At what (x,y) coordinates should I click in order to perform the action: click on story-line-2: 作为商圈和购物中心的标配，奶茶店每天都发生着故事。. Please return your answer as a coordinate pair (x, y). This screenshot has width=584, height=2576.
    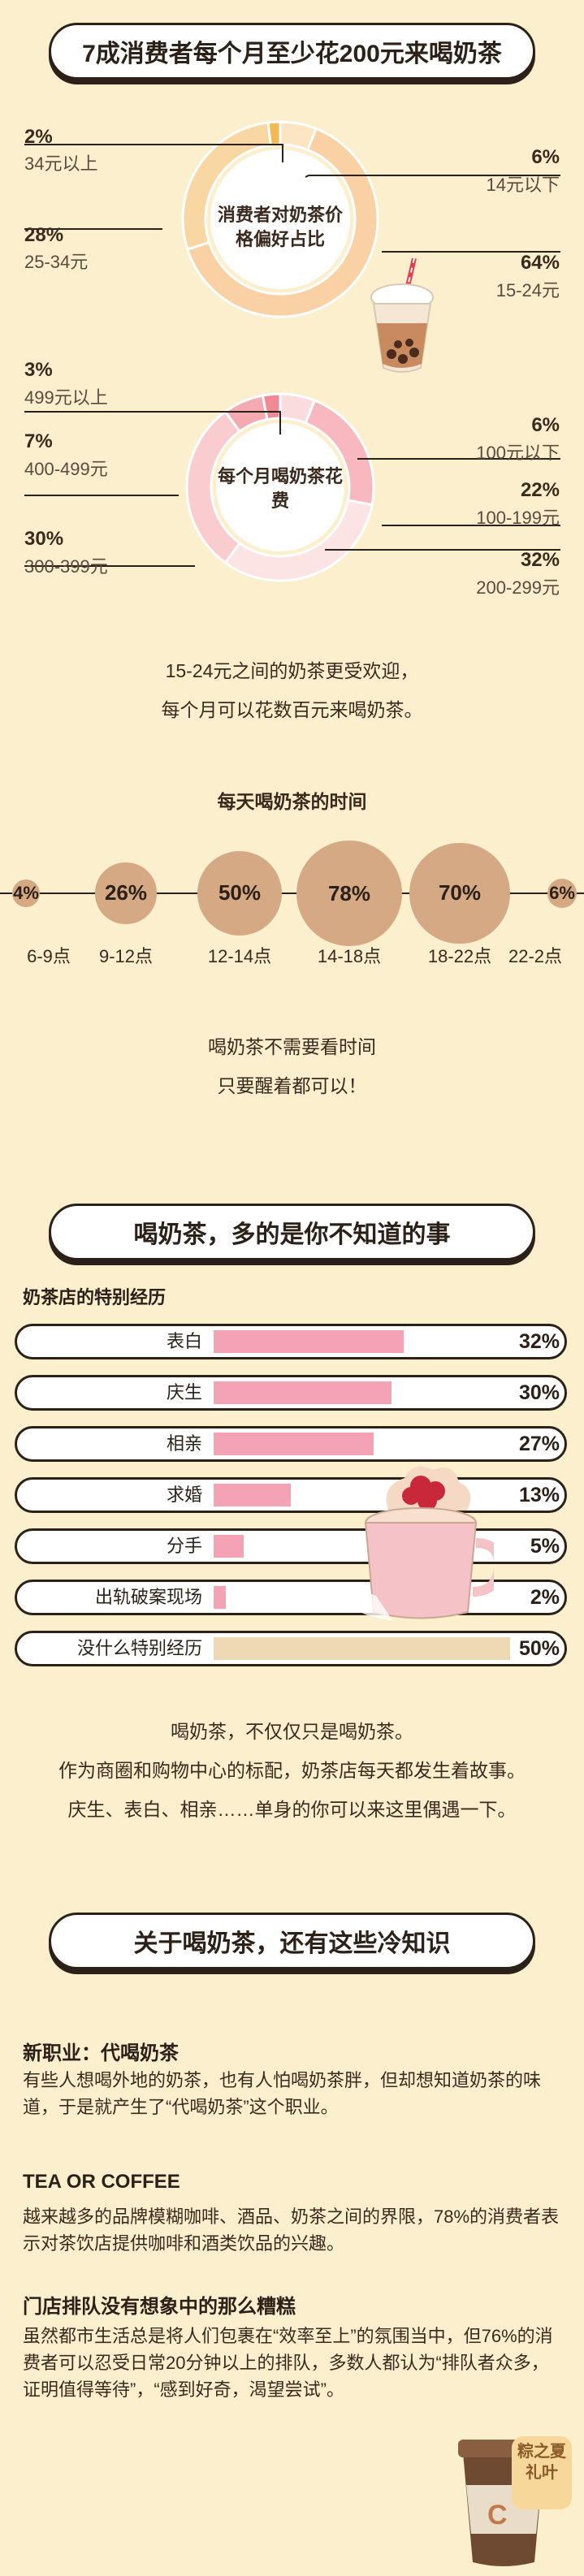
    Looking at the image, I should click on (292, 1771).